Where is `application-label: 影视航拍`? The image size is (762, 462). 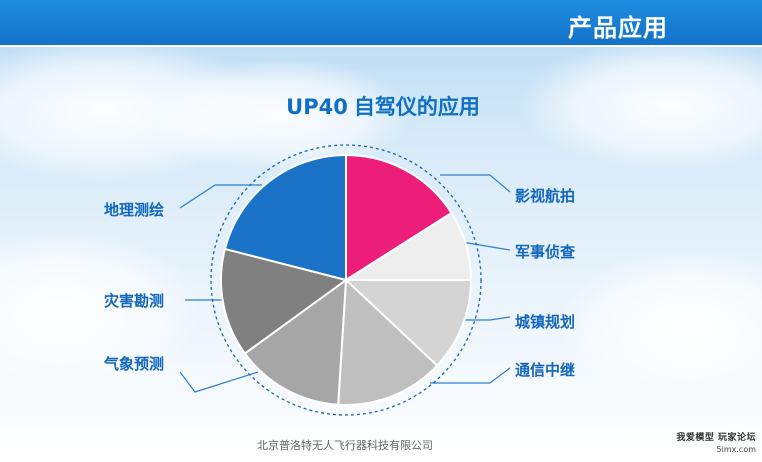
application-label: 影视航拍 is located at coordinates (545, 196).